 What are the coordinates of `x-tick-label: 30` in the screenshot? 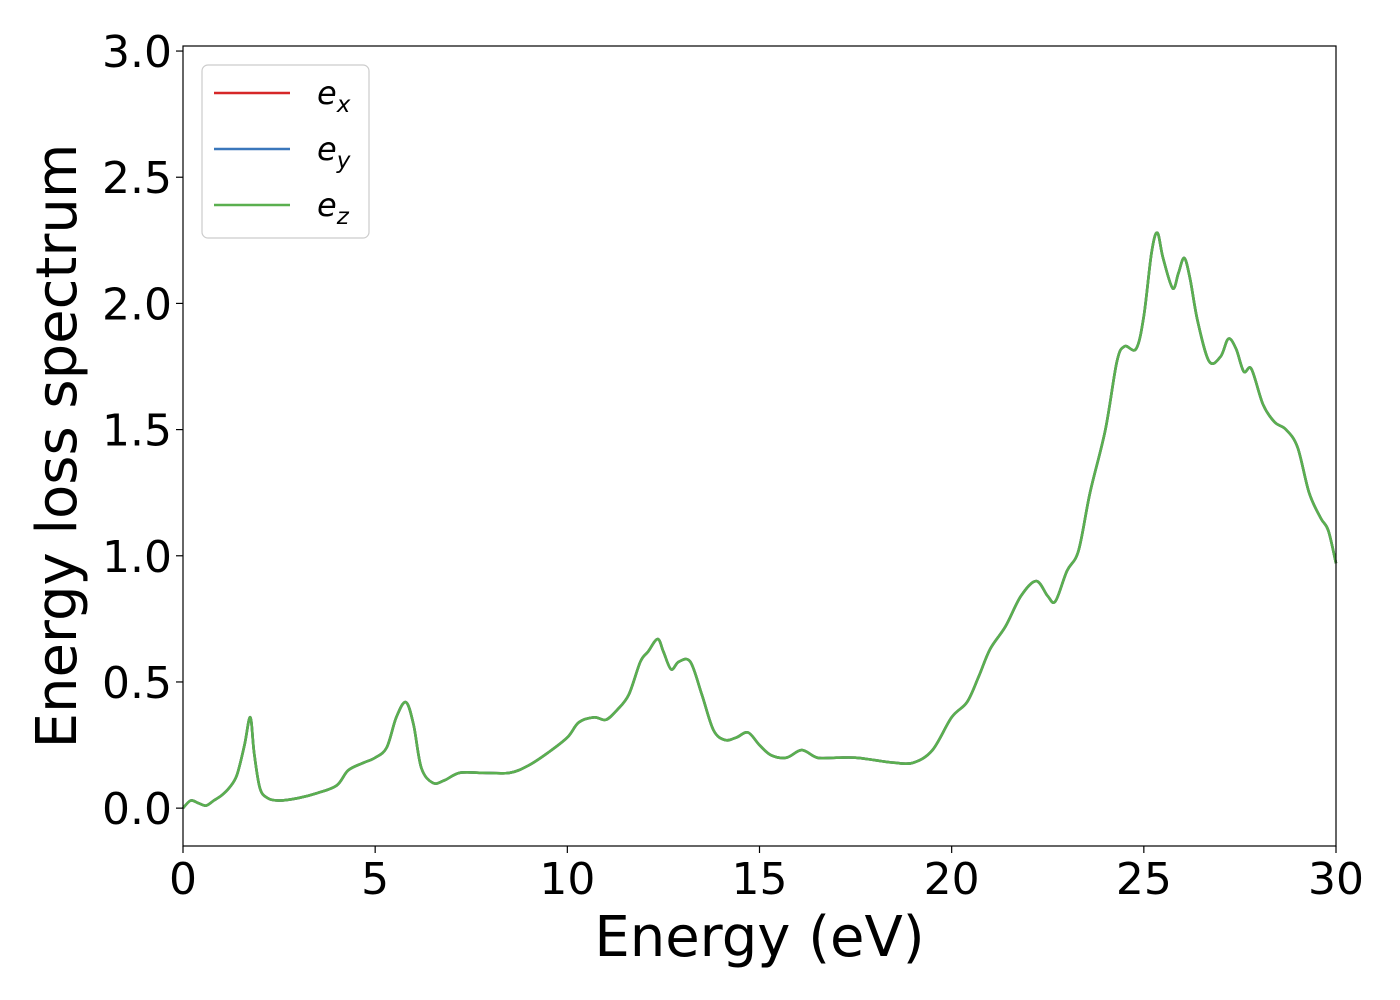 It's located at (1336, 879).